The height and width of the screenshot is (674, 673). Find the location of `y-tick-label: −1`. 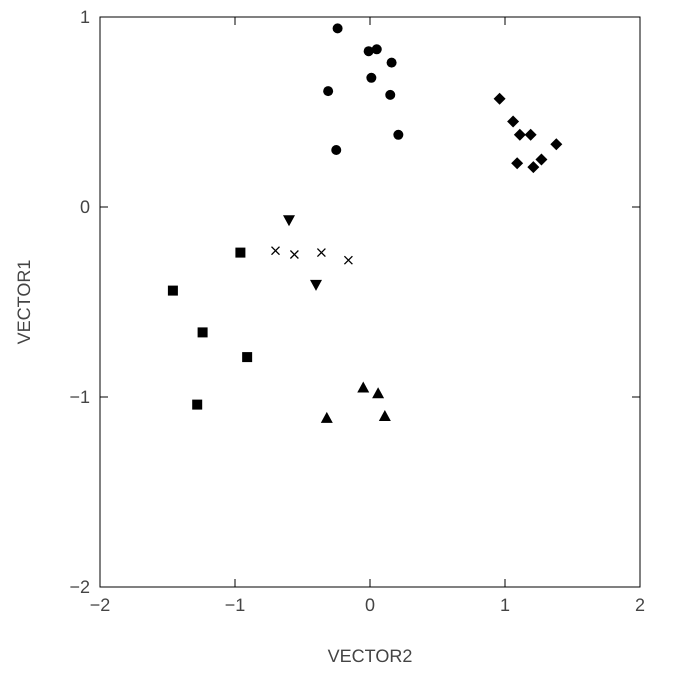

y-tick-label: −1 is located at coordinates (79, 397).